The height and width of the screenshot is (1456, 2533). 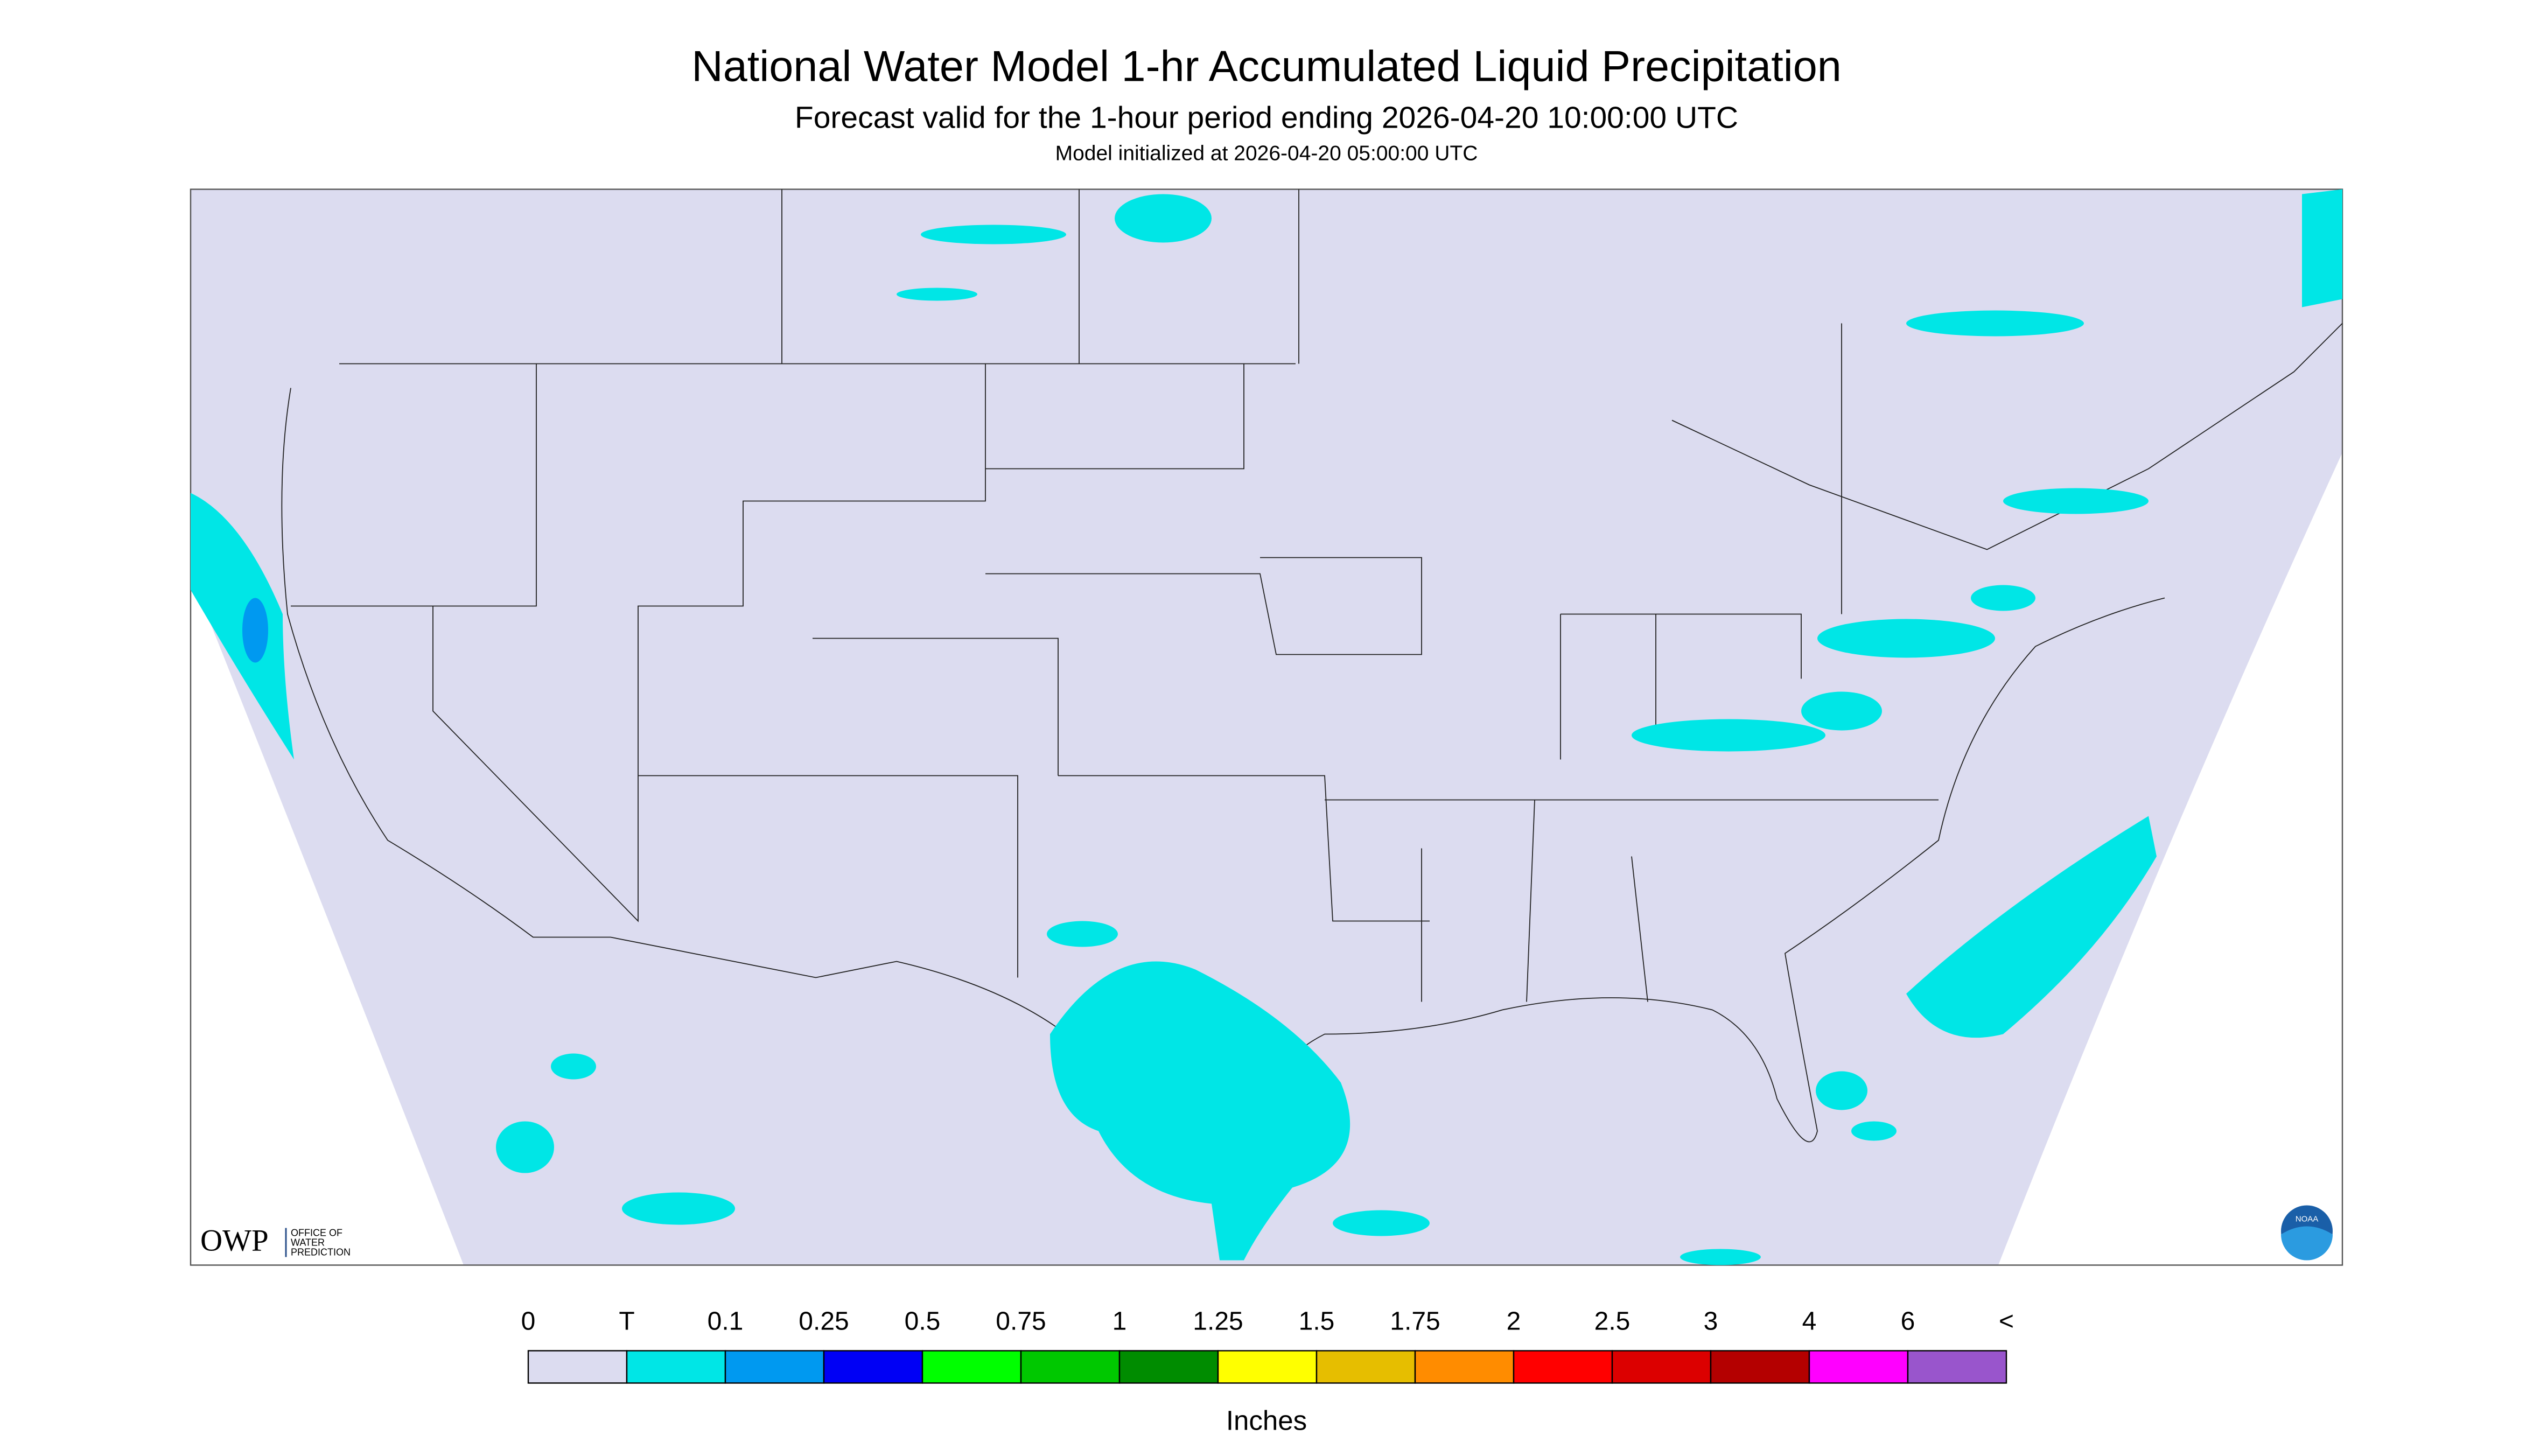 I want to click on legend-label: 1.5, so click(x=1317, y=1321).